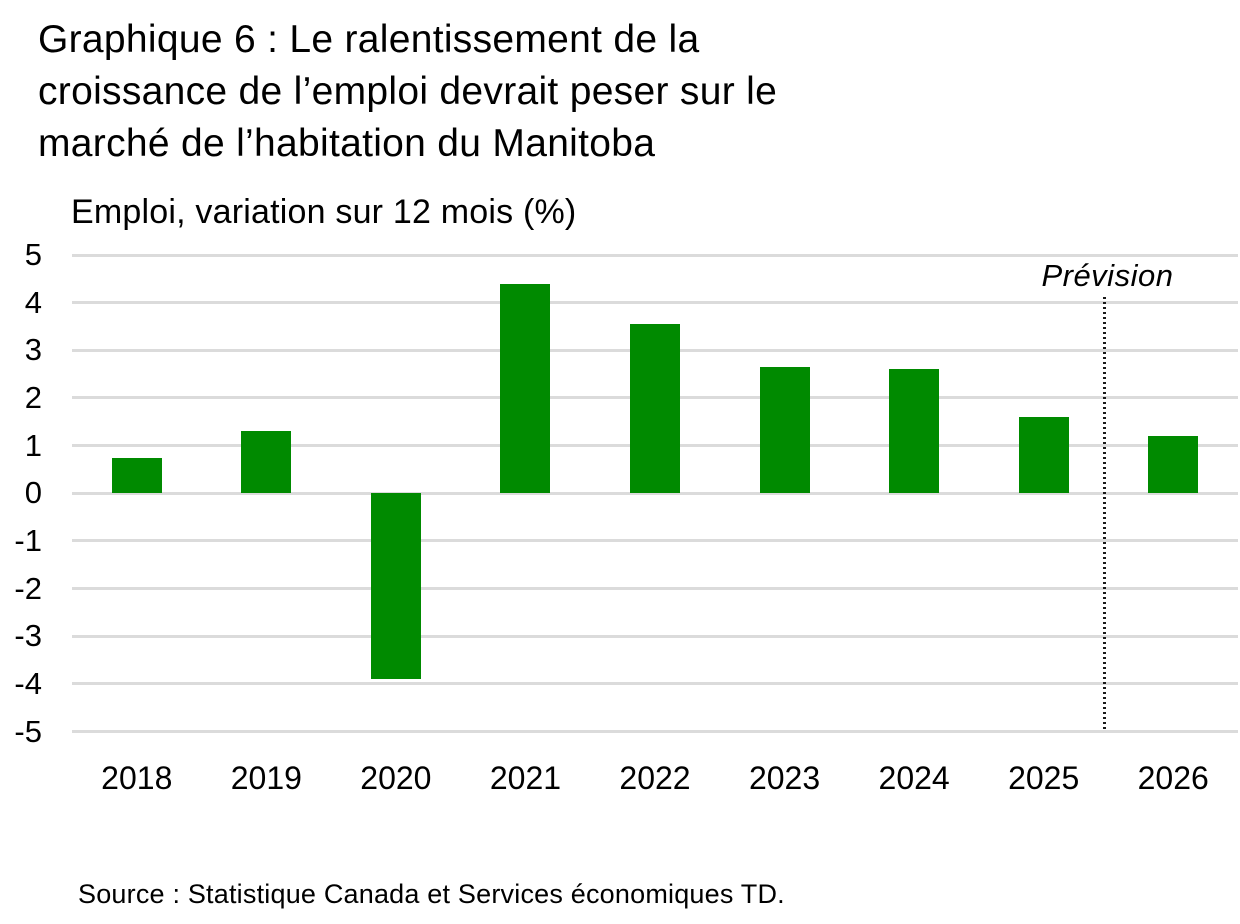  I want to click on y-axis-tick-label: -1, so click(28, 540).